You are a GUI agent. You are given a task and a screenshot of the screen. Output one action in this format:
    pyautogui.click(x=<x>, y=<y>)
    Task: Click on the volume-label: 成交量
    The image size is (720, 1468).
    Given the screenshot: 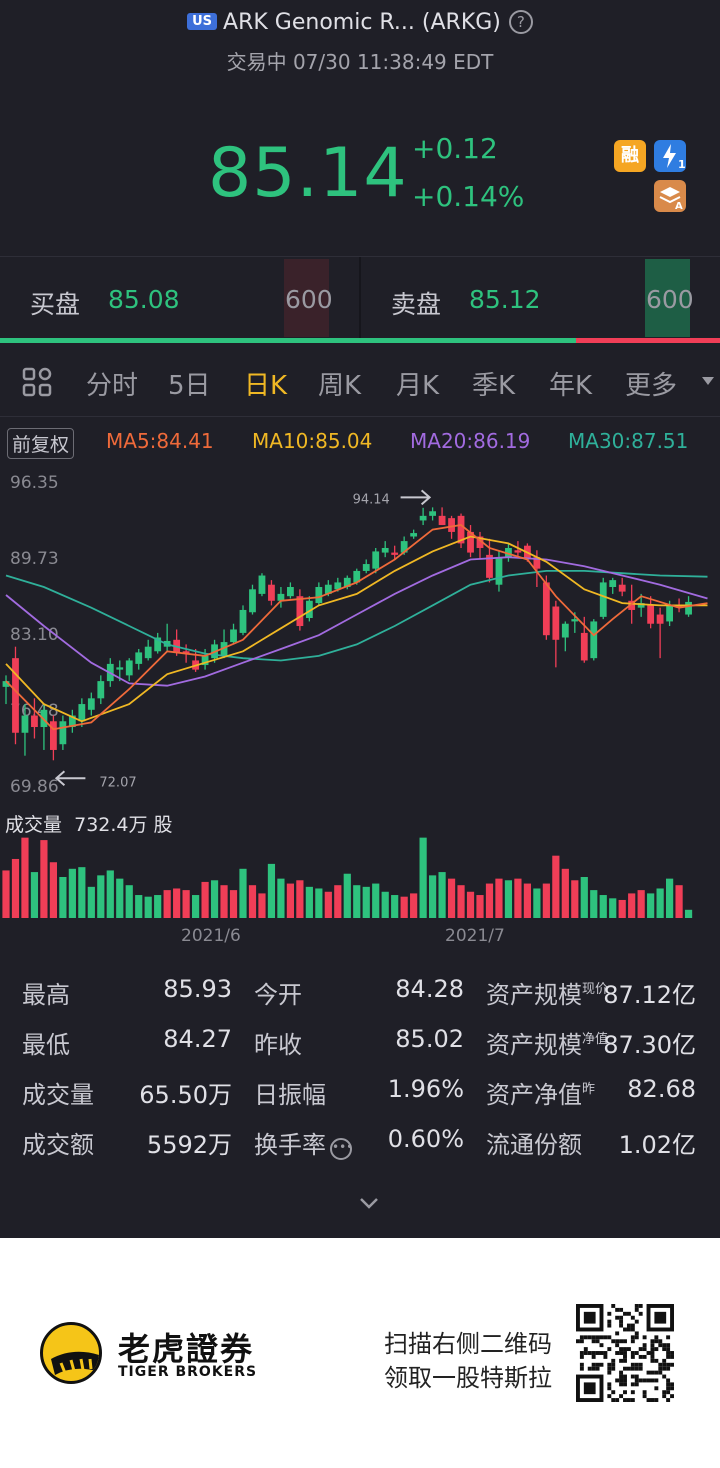 What is the action you would take?
    pyautogui.click(x=34, y=825)
    